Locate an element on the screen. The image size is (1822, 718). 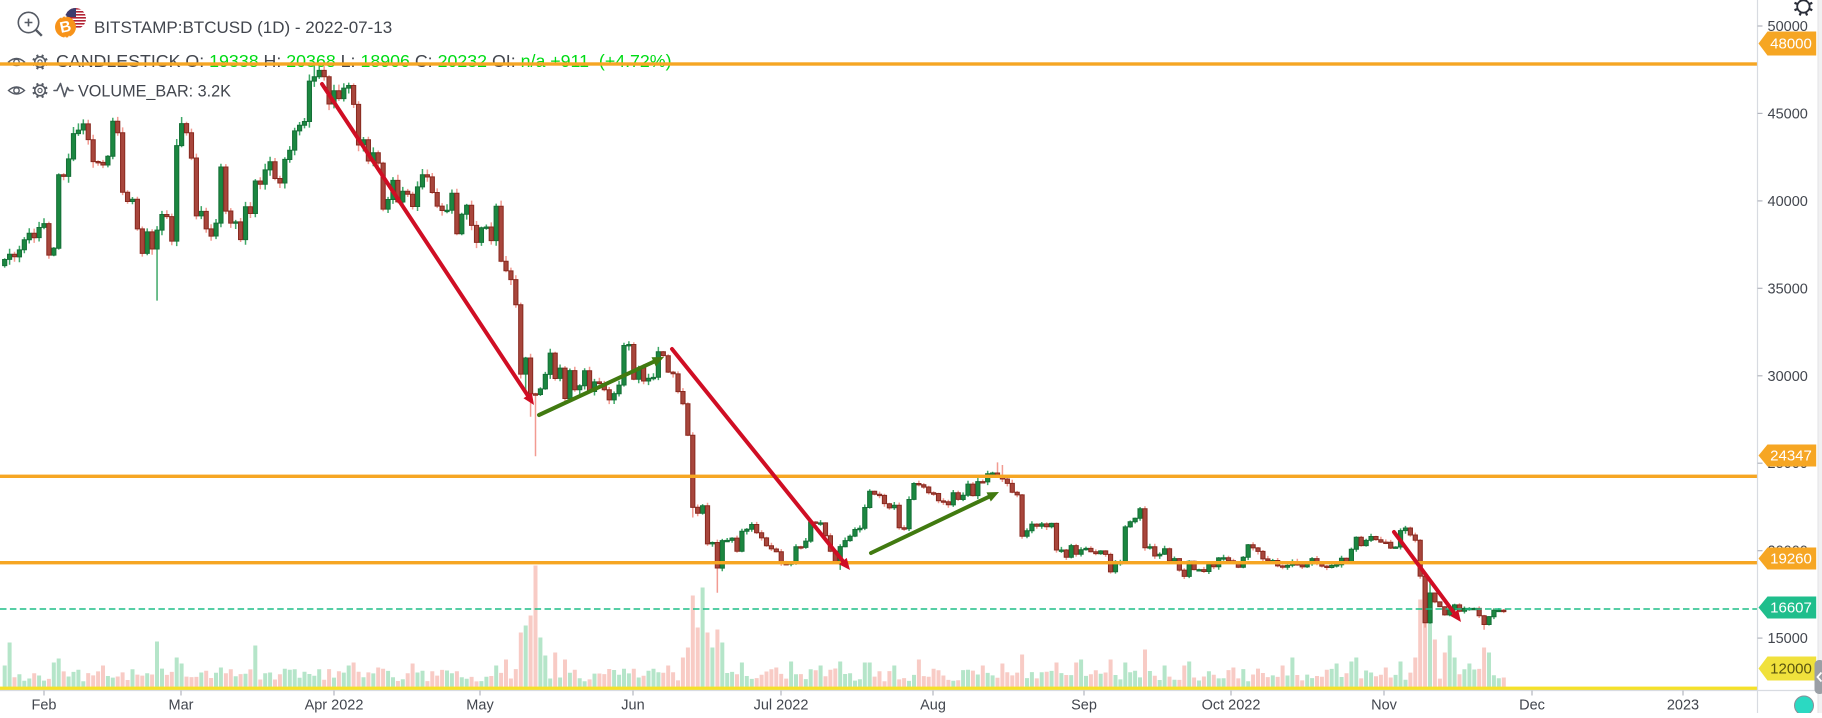
svg-text: Aug is located at coordinates (933, 706).